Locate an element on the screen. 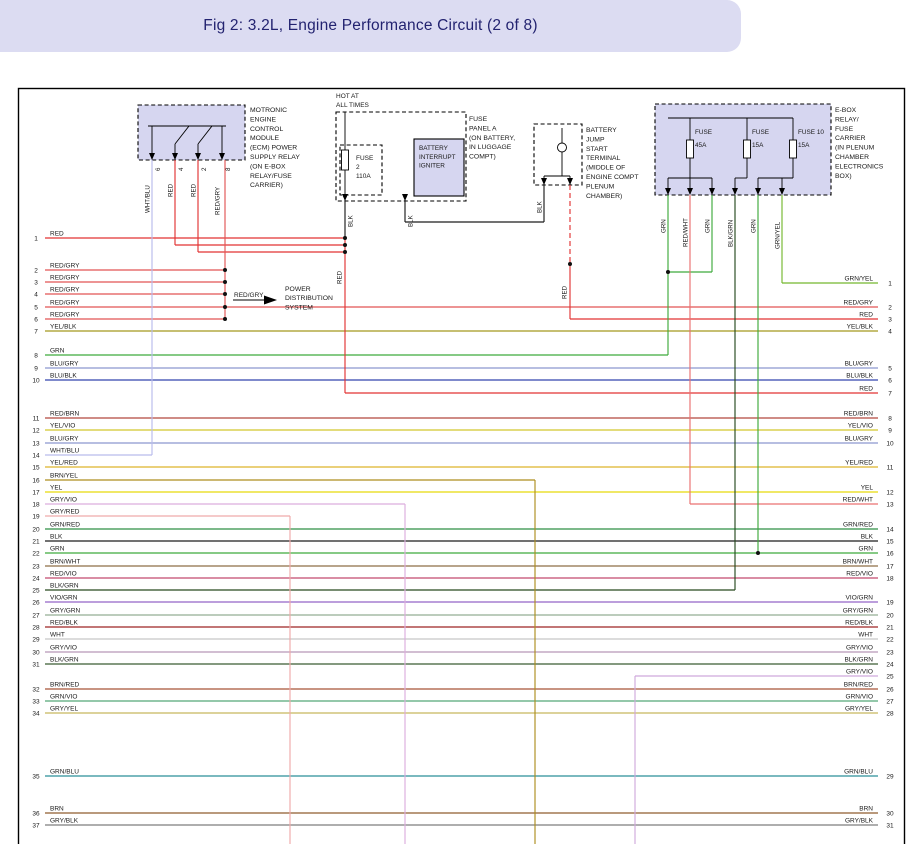  ebox-fuse1-label: 45A is located at coordinates (701, 145).